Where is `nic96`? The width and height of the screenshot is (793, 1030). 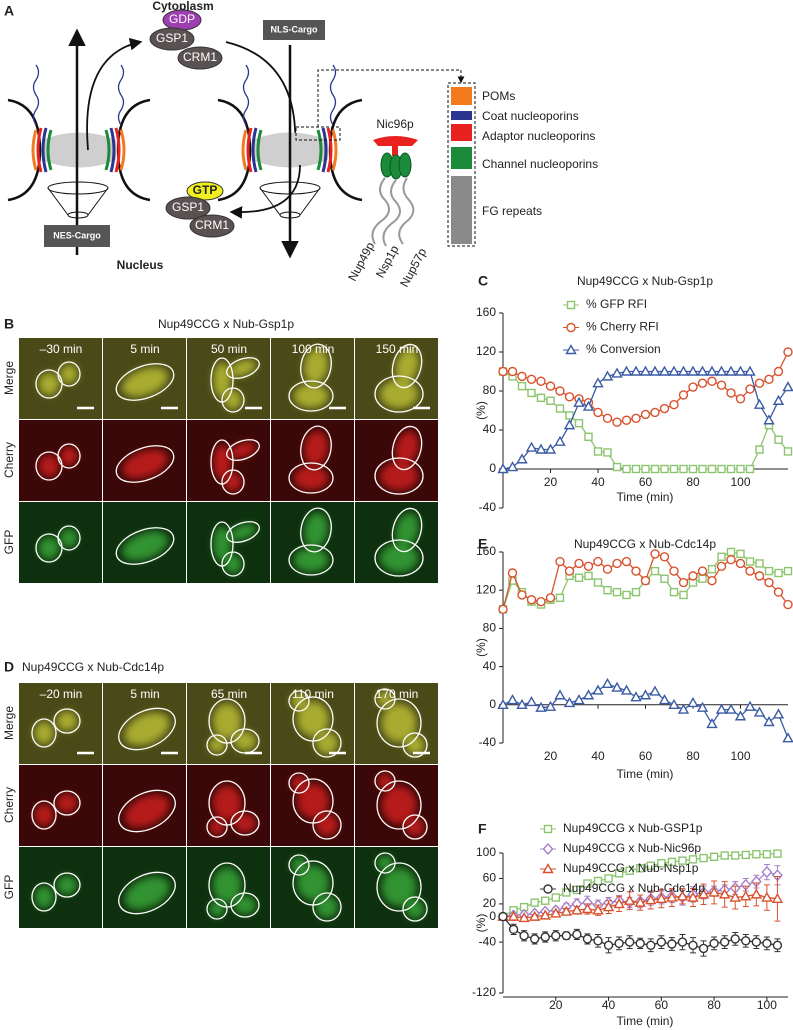
nic96 is located at coordinates (395, 146).